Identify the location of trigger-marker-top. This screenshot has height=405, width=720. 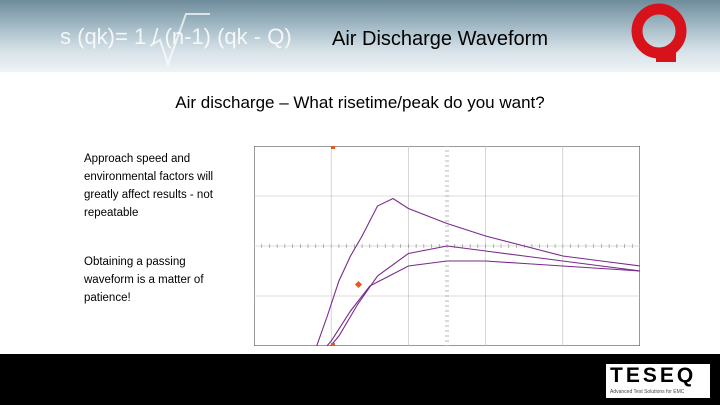
(333, 147).